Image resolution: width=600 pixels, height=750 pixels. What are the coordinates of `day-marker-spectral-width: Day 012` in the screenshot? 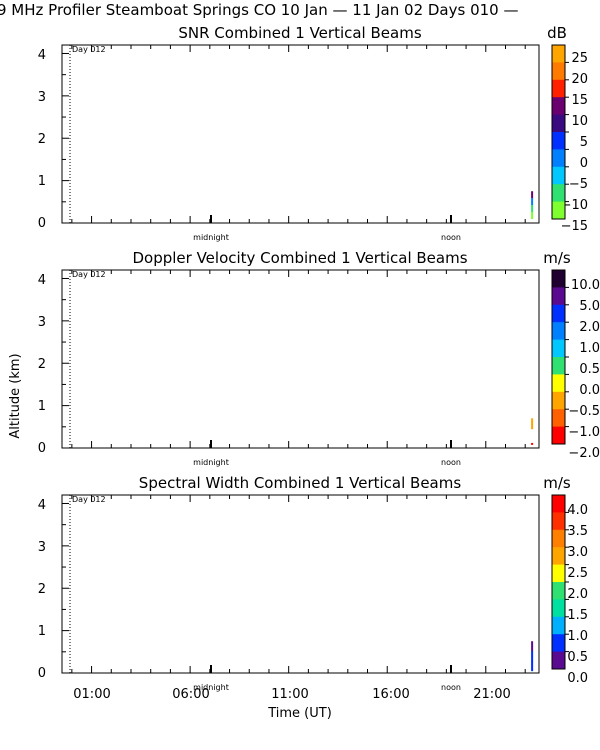 It's located at (89, 499).